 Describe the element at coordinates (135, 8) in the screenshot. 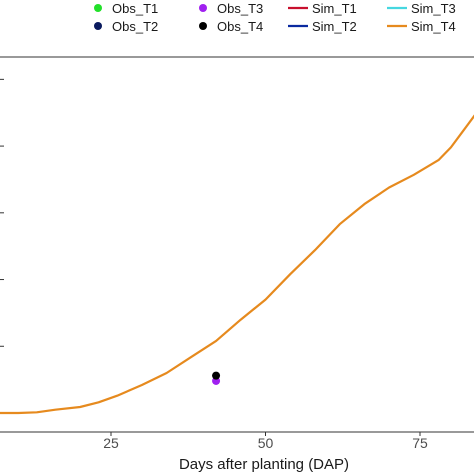

I see `legend-label: Obs_T1` at that location.